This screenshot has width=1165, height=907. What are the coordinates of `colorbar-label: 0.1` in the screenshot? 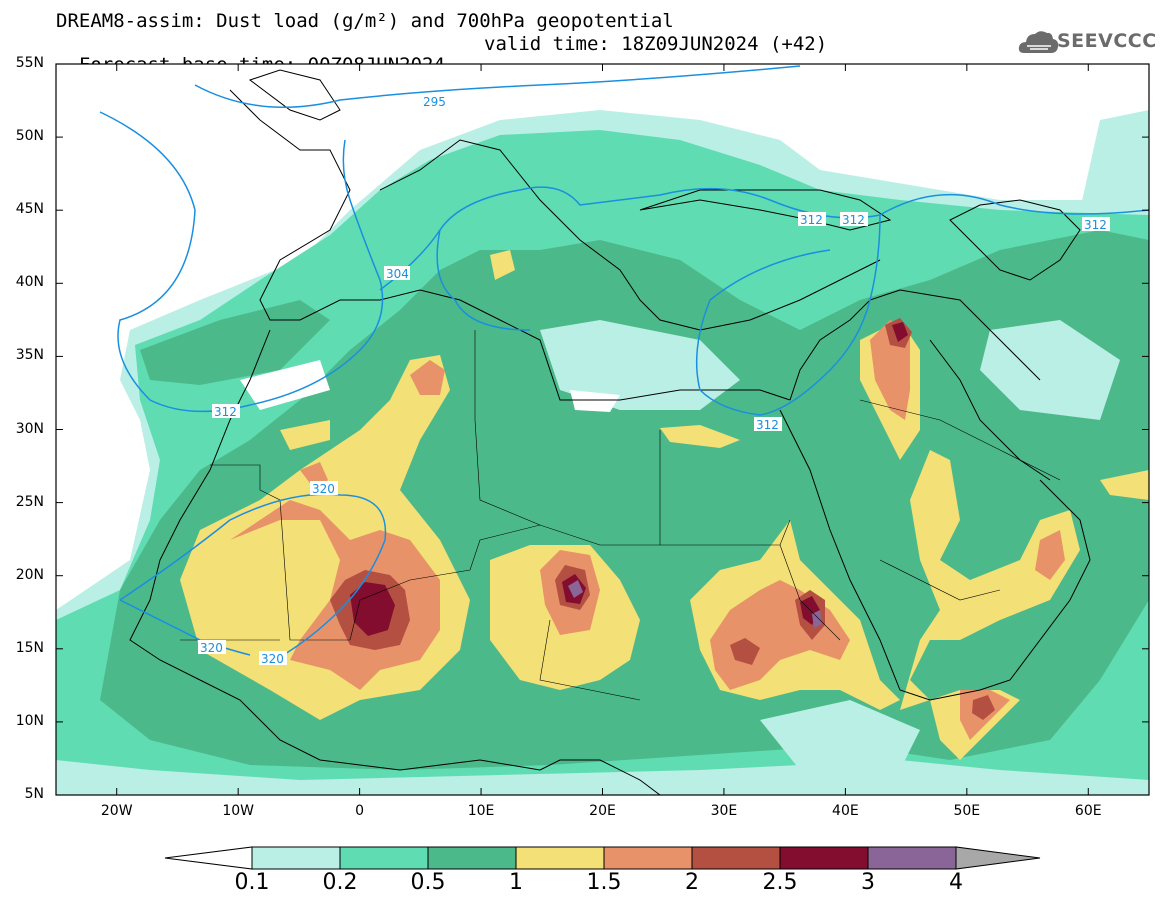 It's located at (252, 882).